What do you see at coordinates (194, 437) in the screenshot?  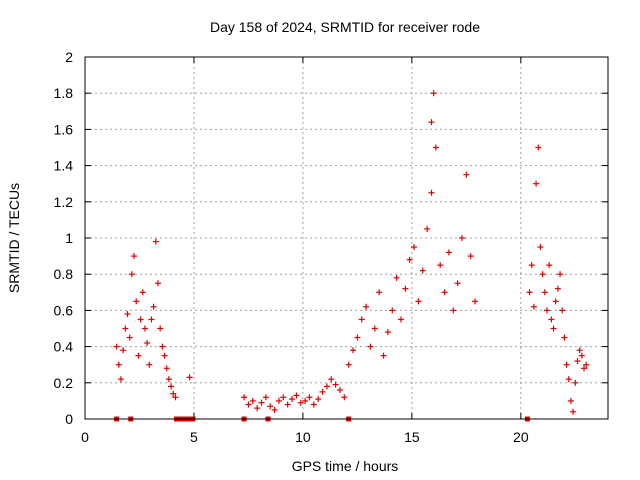 I see `x-tick-label: 5` at bounding box center [194, 437].